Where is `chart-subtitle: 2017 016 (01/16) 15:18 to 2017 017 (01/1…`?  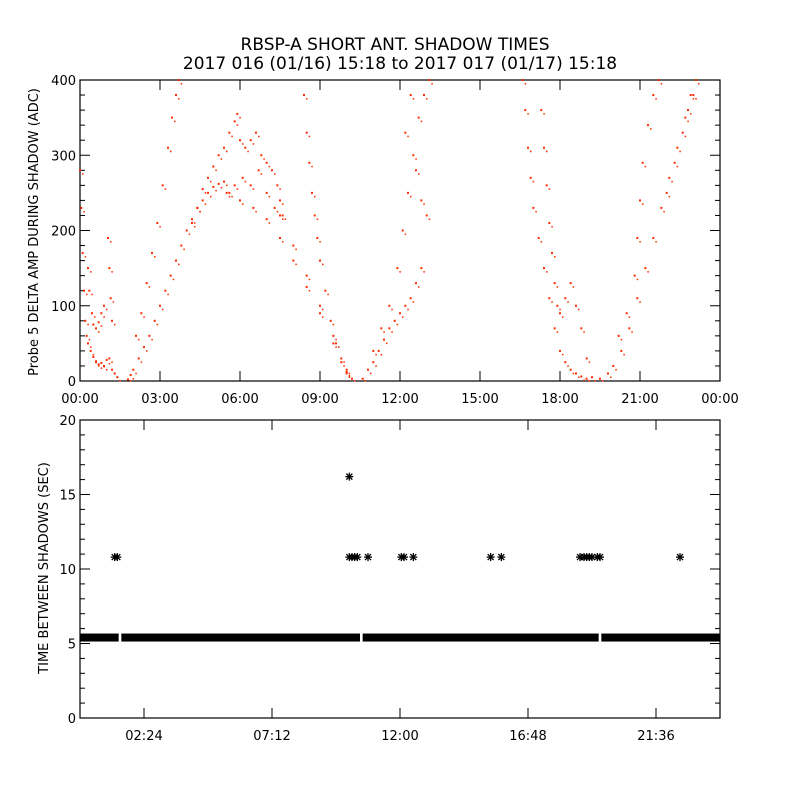 chart-subtitle: 2017 016 (01/16) 15:18 to 2017 017 (01/1… is located at coordinates (400, 64).